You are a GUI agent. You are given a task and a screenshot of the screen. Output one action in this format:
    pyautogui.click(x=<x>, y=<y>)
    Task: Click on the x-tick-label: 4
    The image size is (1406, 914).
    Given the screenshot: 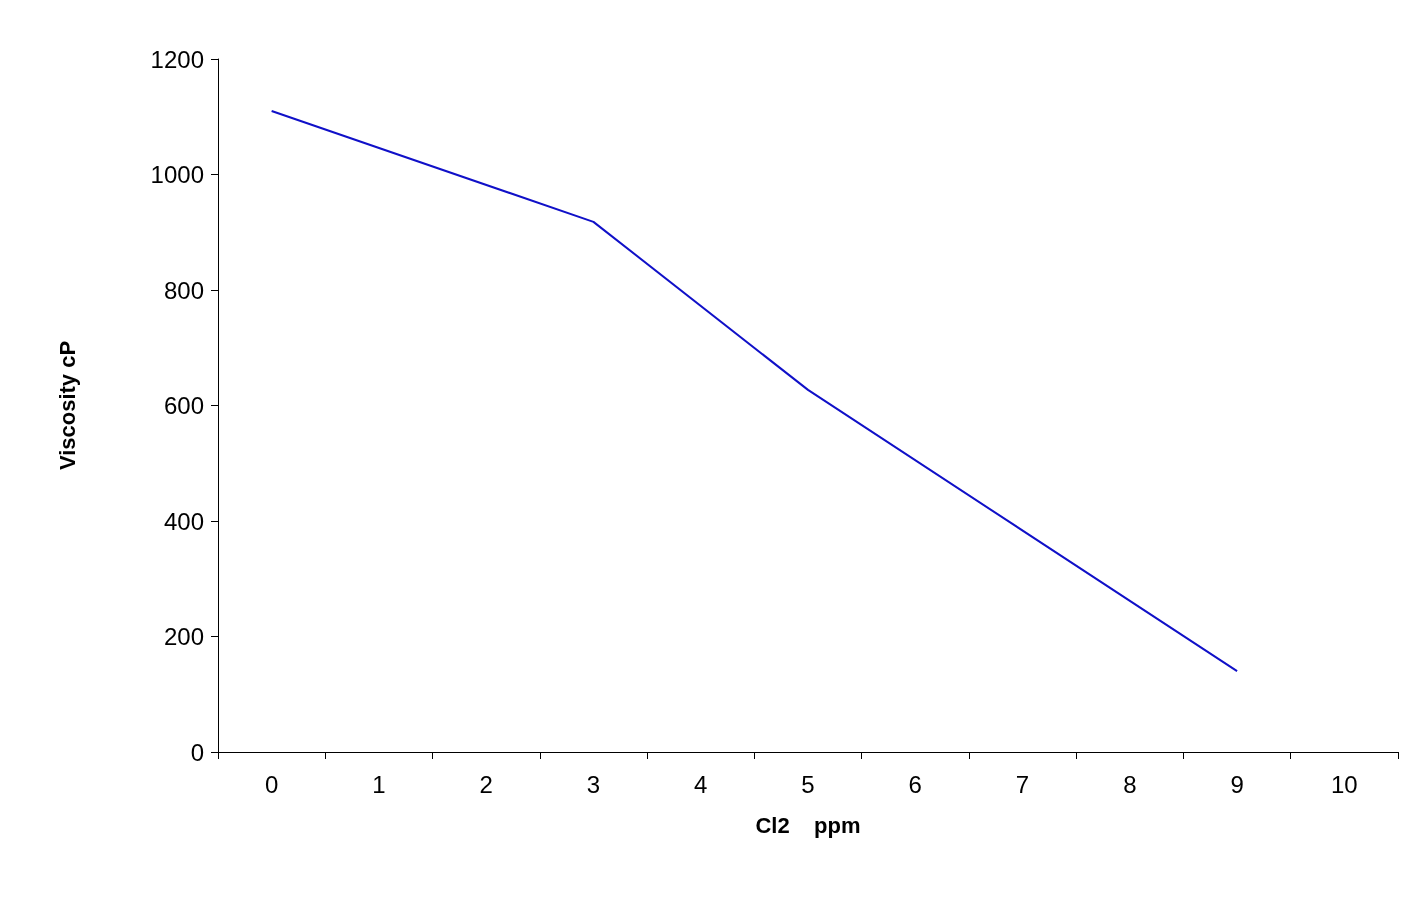 What is the action you would take?
    pyautogui.click(x=701, y=784)
    